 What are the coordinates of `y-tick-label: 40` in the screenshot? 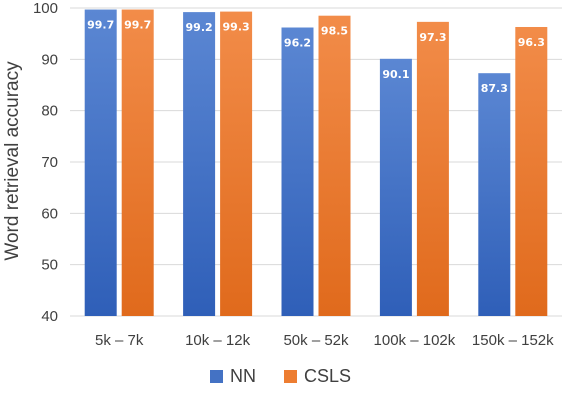 It's located at (49, 316).